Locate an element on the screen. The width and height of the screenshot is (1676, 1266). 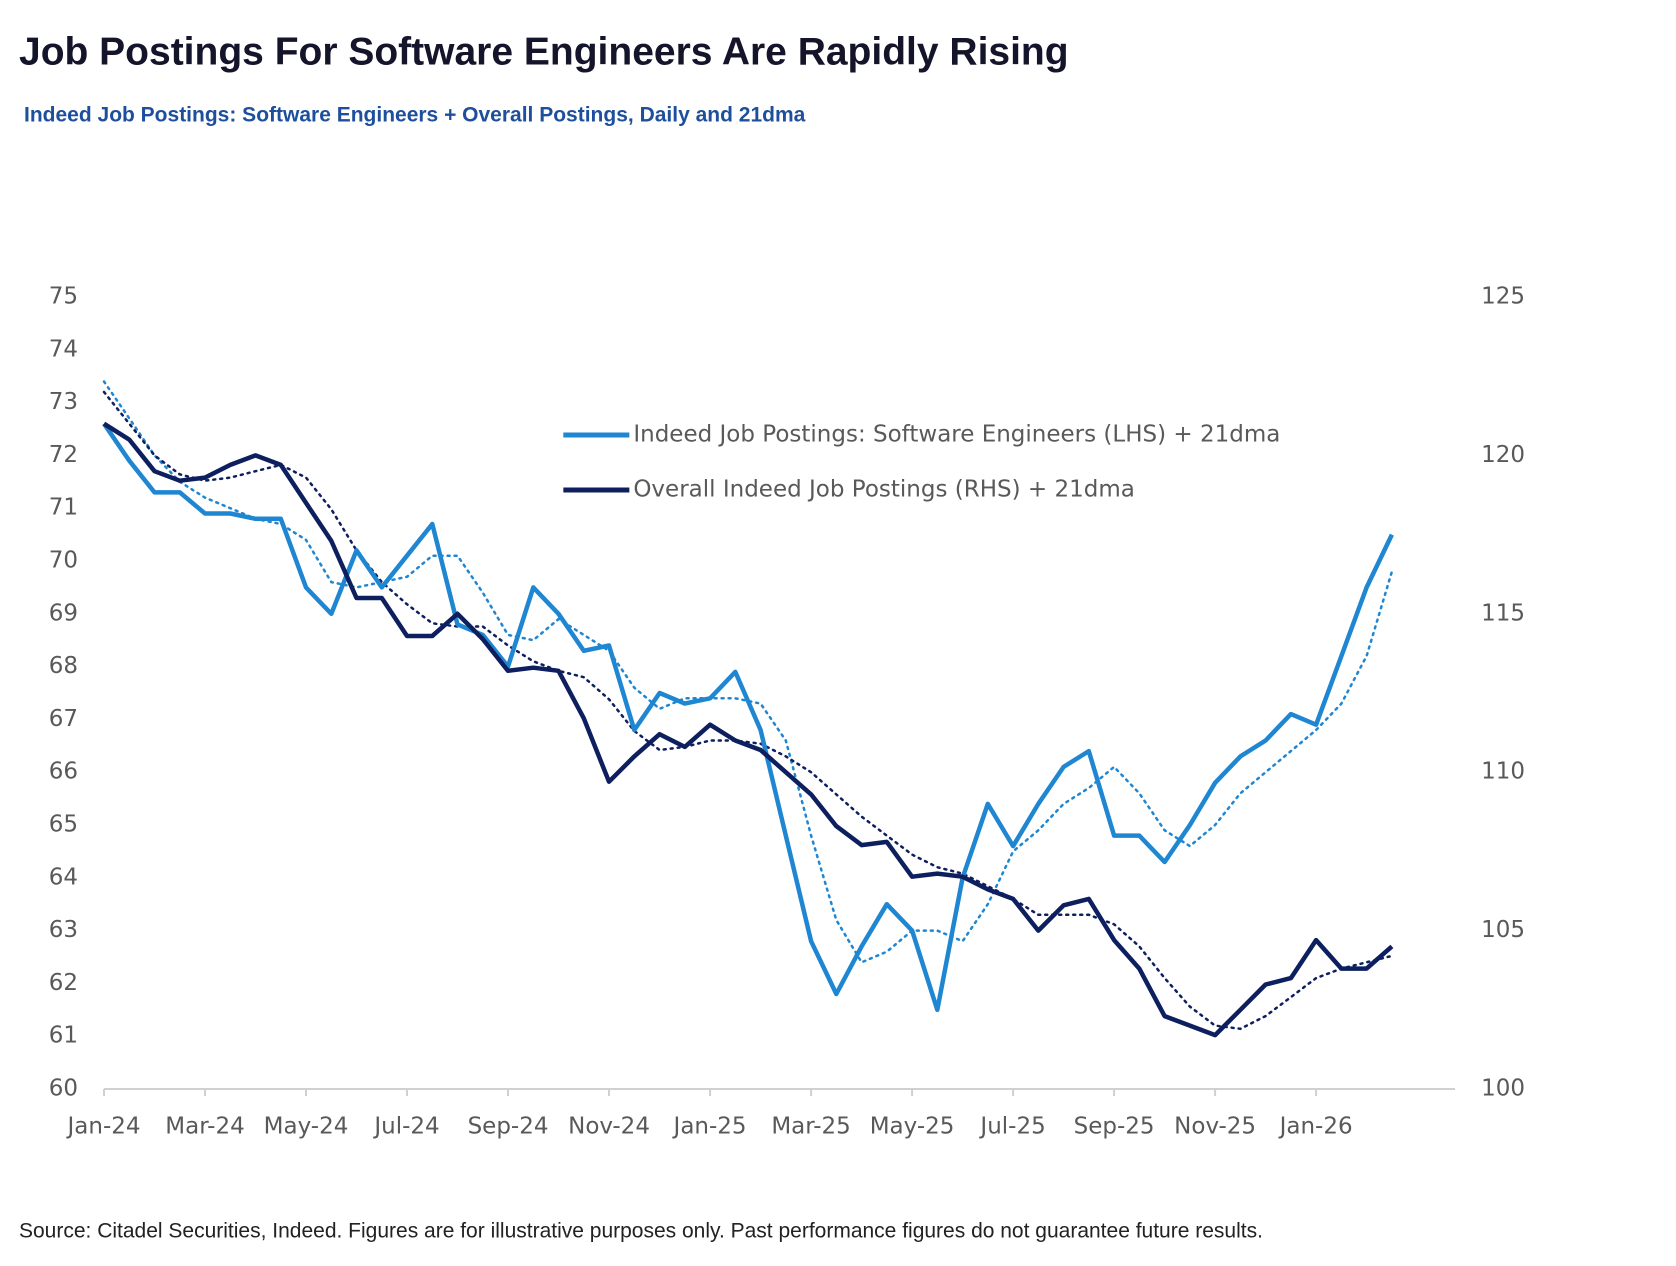
x-tick-label: Sep-24 is located at coordinates (508, 1127).